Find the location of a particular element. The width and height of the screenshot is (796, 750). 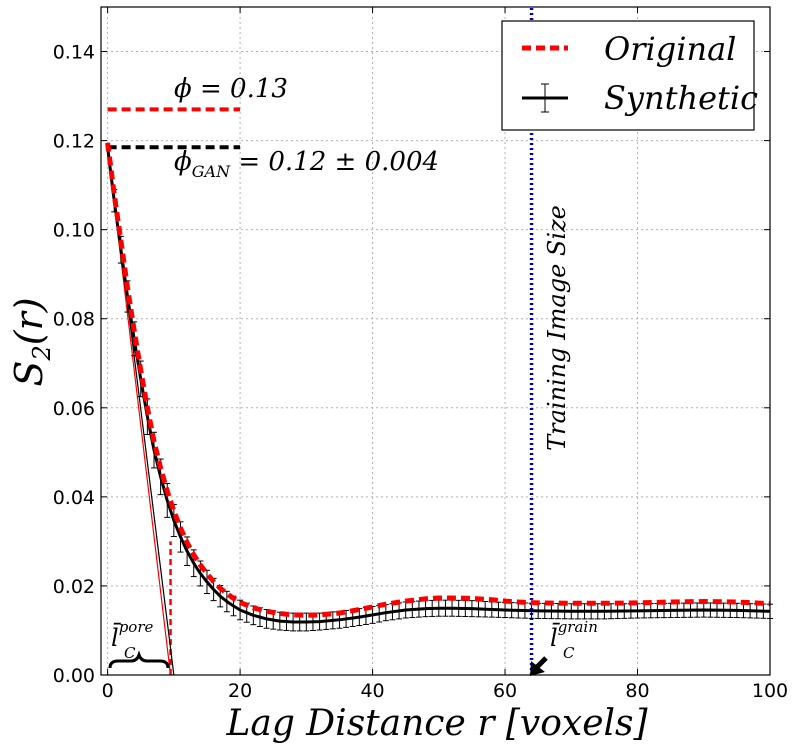

grain-arrow-head is located at coordinates (537, 668).